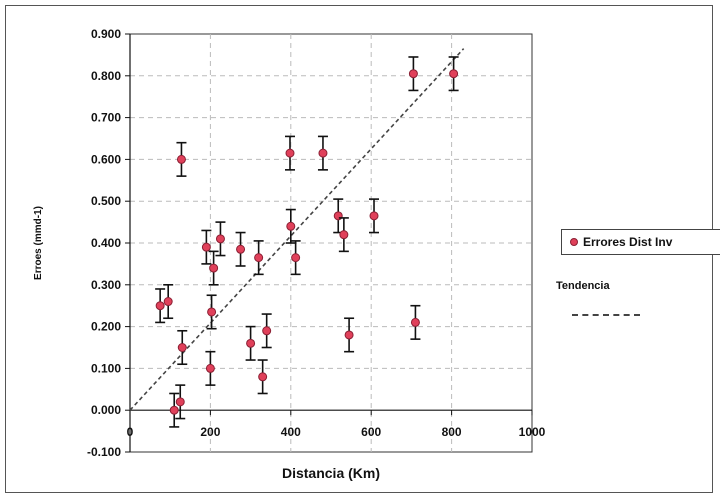  I want to click on trend-legend-line, so click(606, 315).